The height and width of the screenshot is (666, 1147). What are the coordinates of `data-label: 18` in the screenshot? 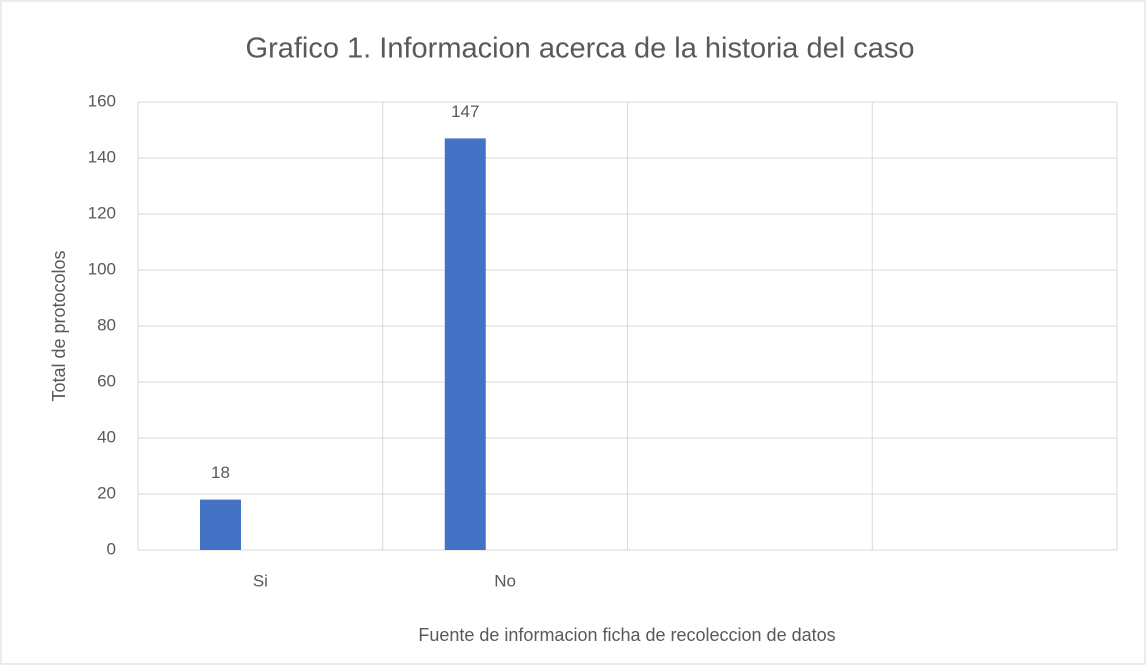 It's located at (220, 472).